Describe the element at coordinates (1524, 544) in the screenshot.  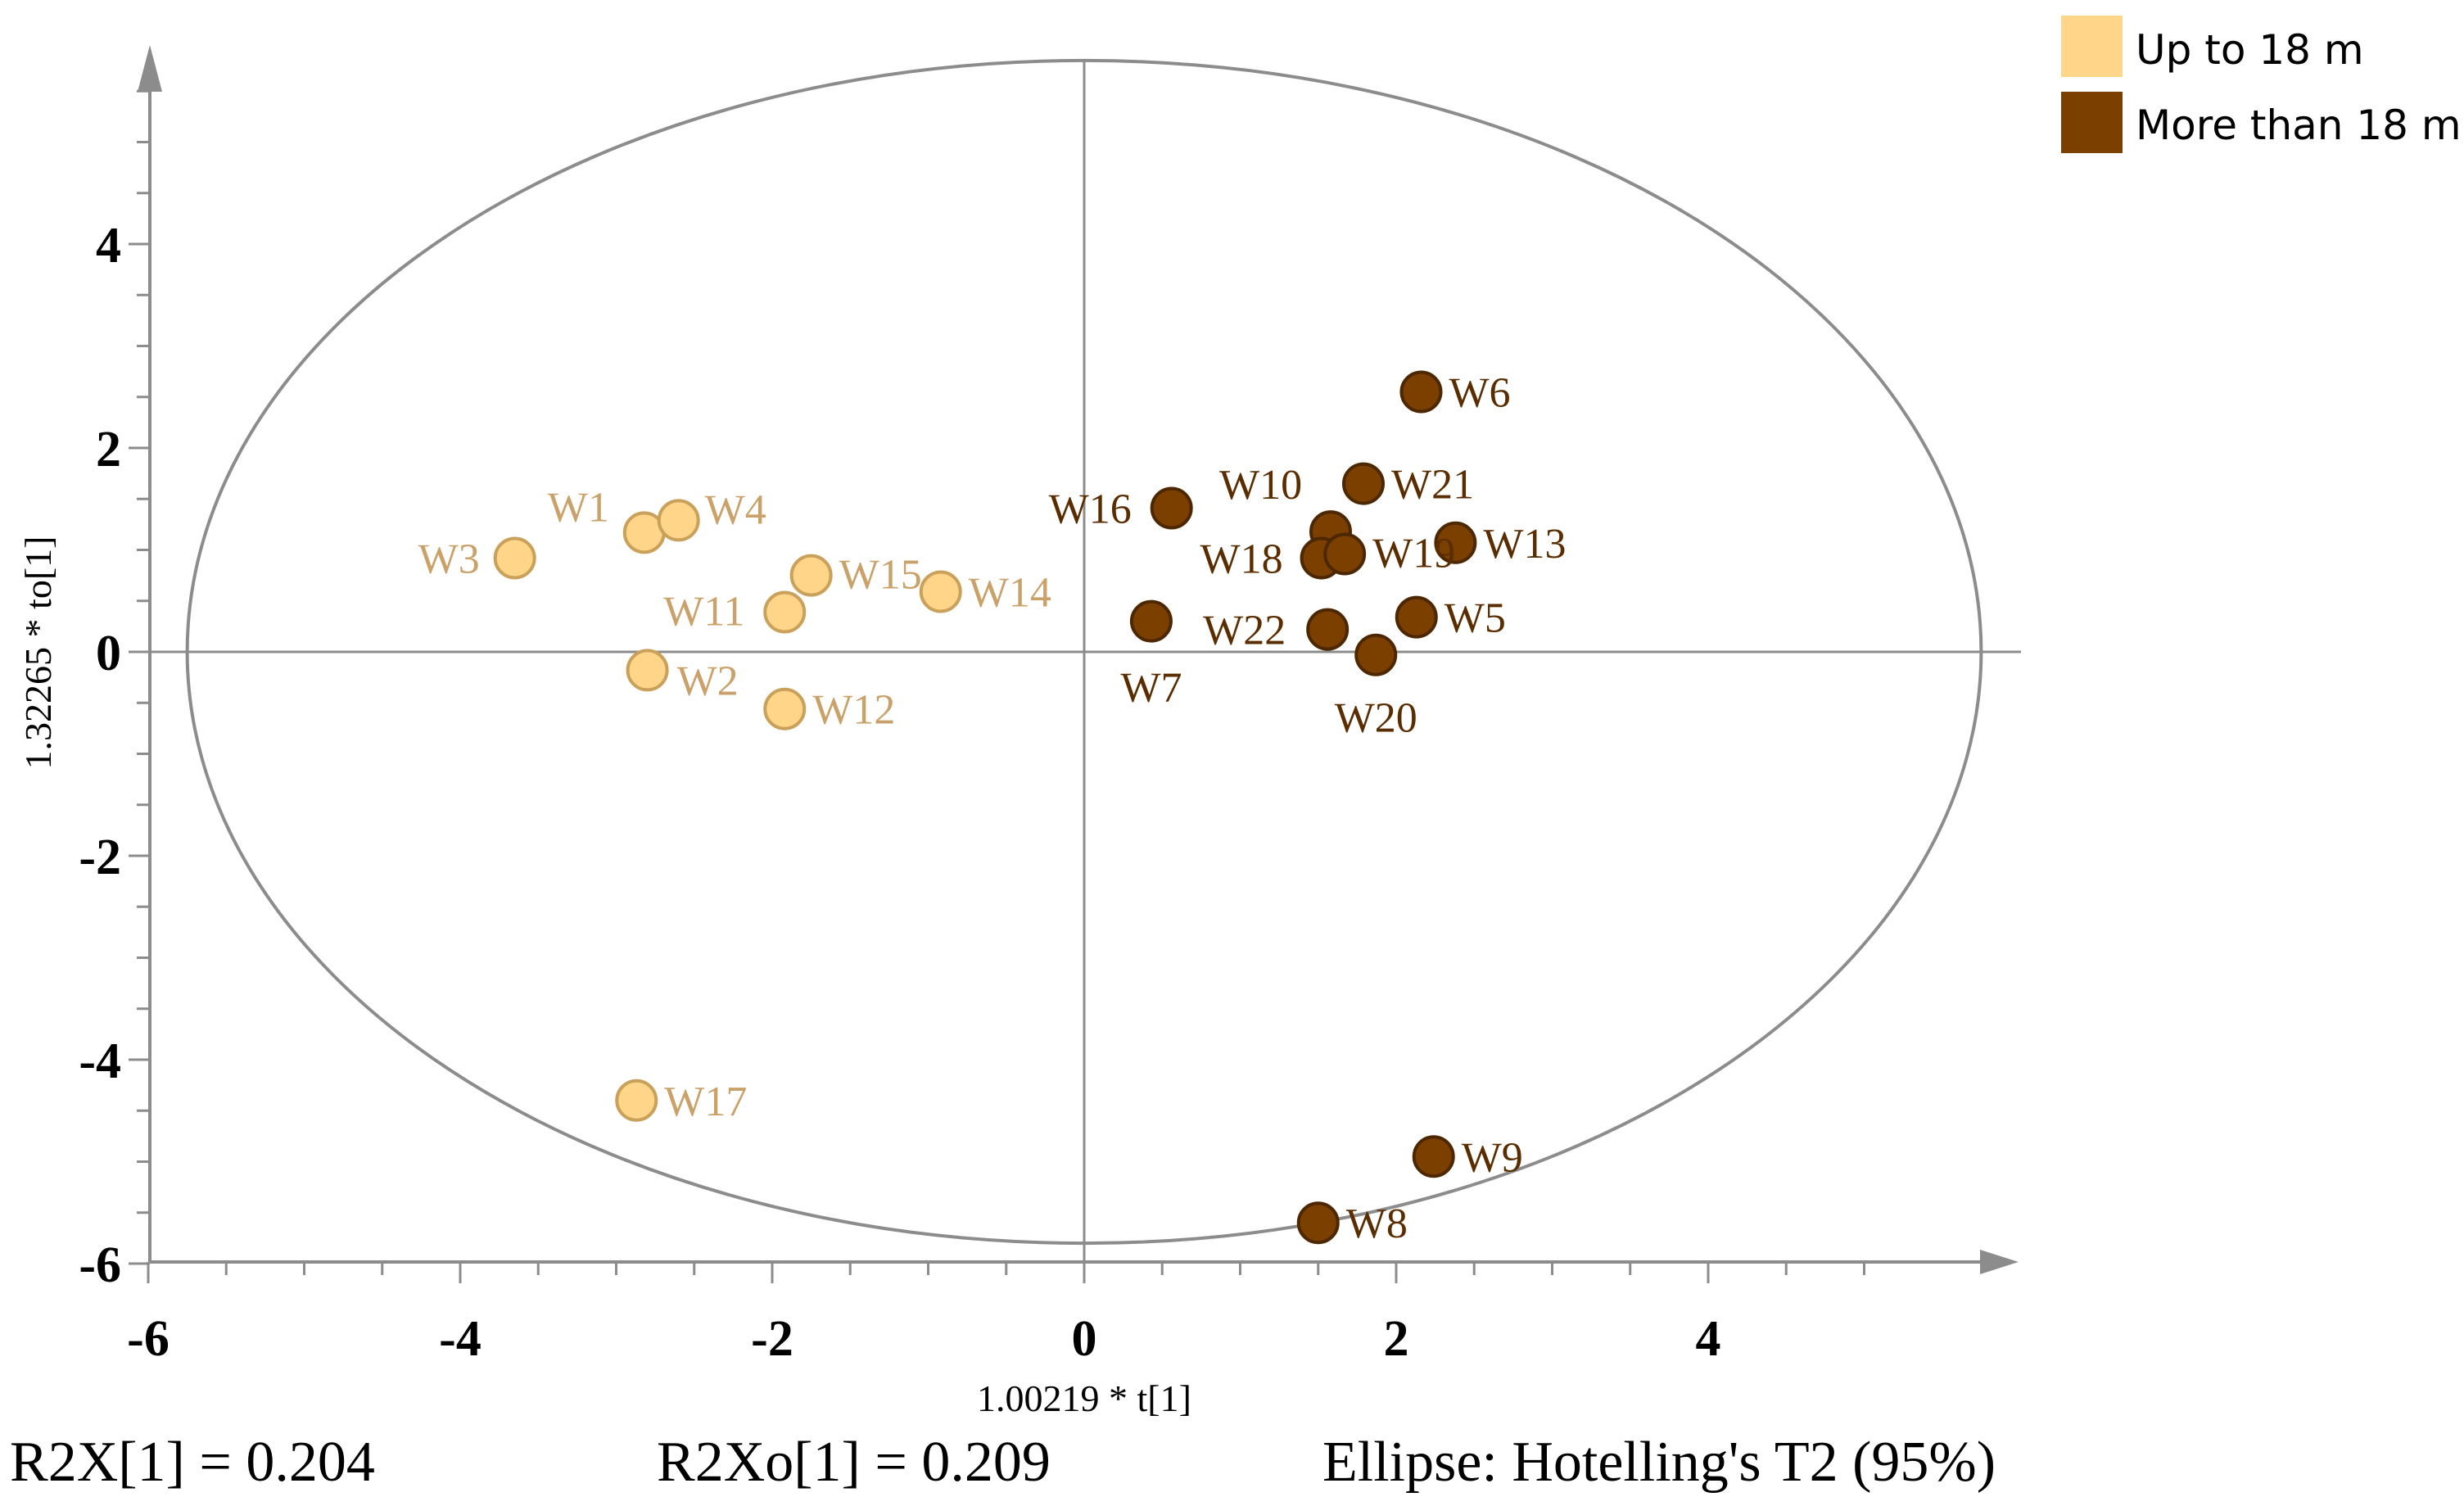
I see `point-label-w13: W13` at that location.